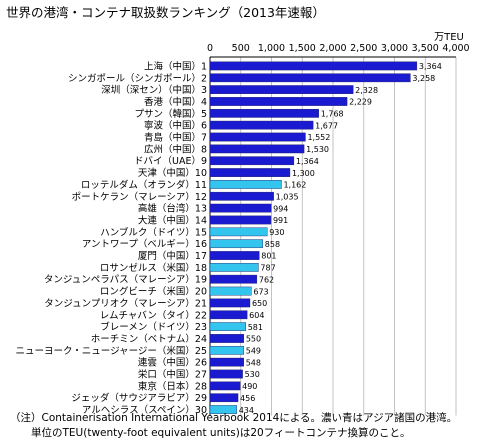  Describe the element at coordinates (253, 339) in the screenshot. I see `value-label: 550` at that location.